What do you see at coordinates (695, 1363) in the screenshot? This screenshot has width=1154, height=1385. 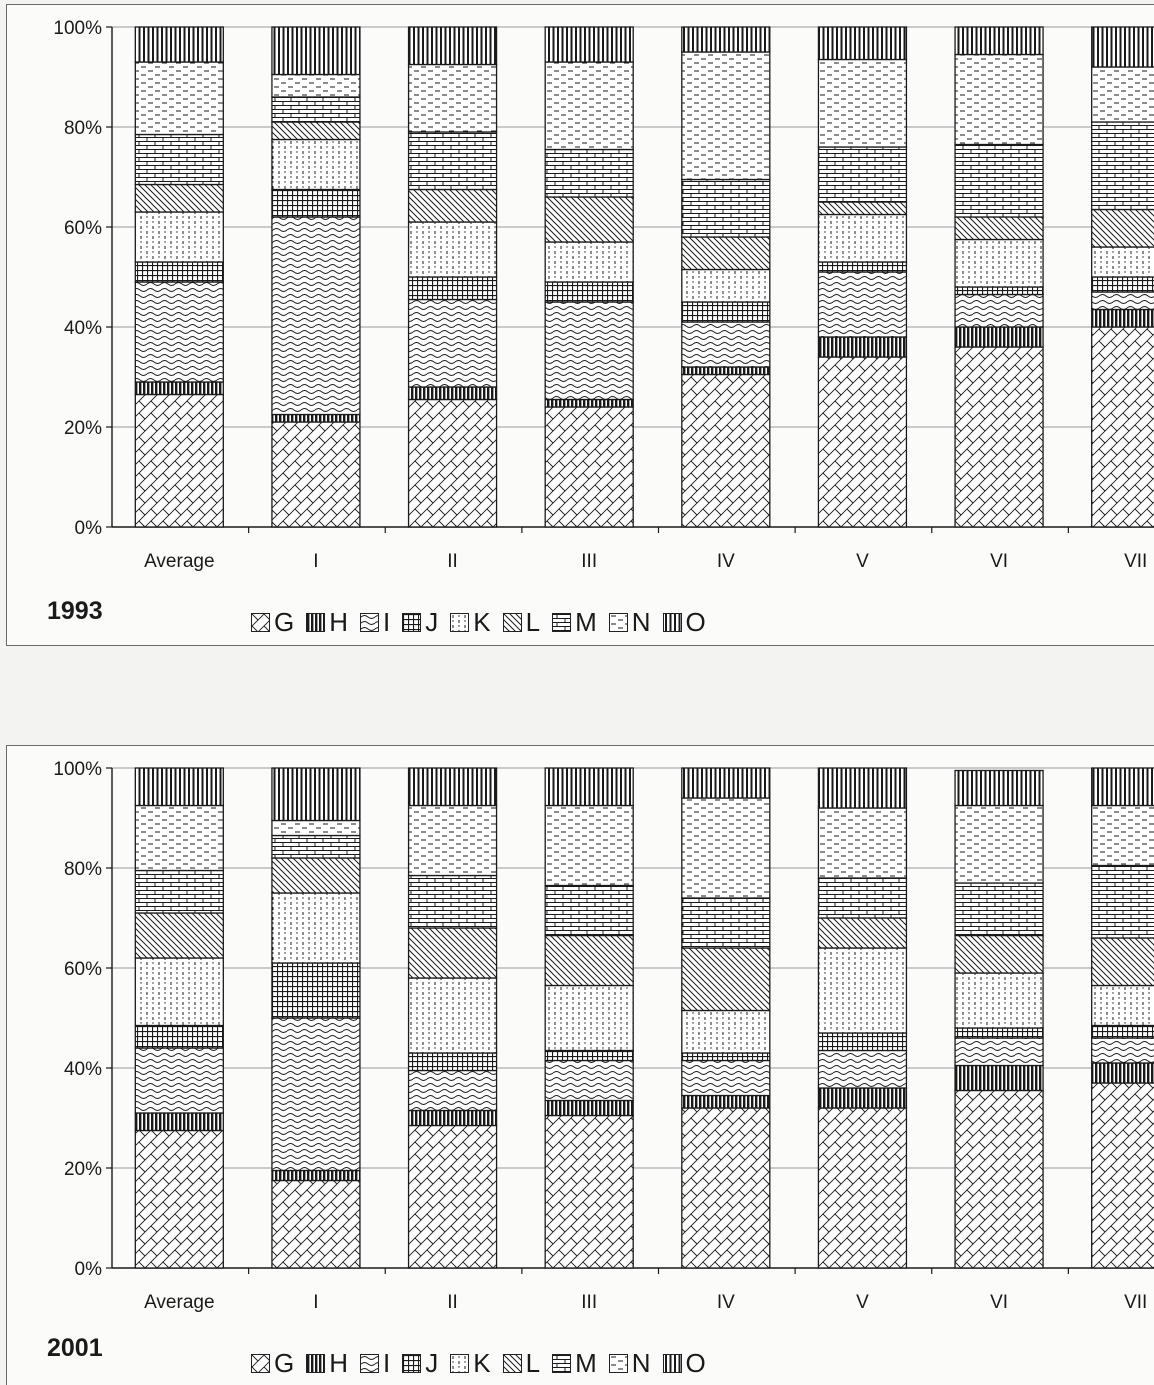 I see `legend-label: O` at bounding box center [695, 1363].